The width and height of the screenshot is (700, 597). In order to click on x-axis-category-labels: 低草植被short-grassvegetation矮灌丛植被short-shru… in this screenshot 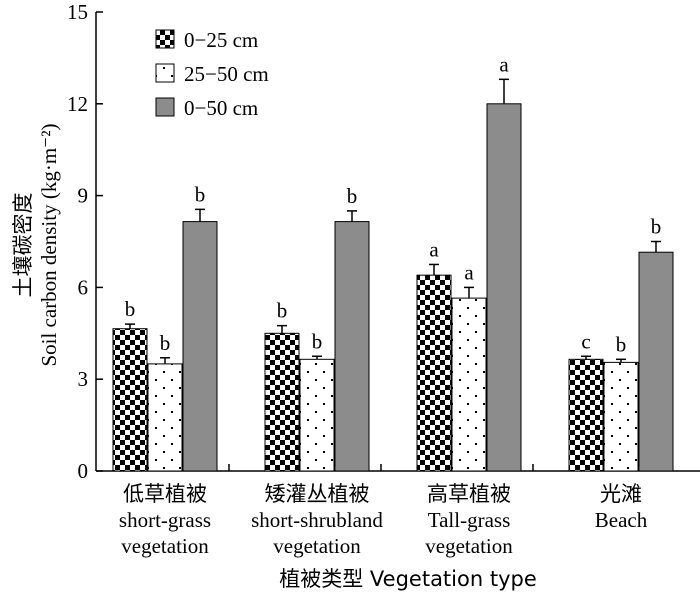, I will do `click(383, 520)`.